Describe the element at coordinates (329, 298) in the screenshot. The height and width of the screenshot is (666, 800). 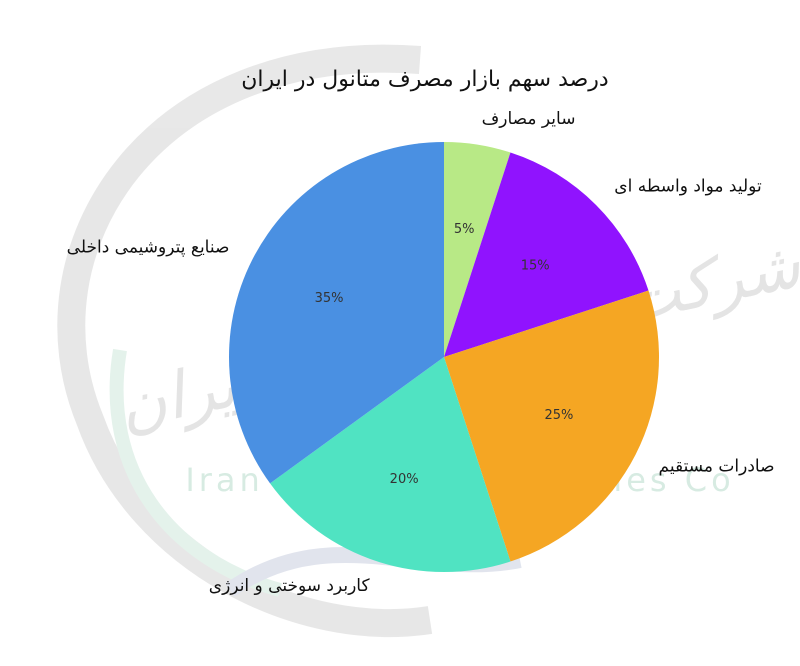
I see `value-label: 35%` at that location.